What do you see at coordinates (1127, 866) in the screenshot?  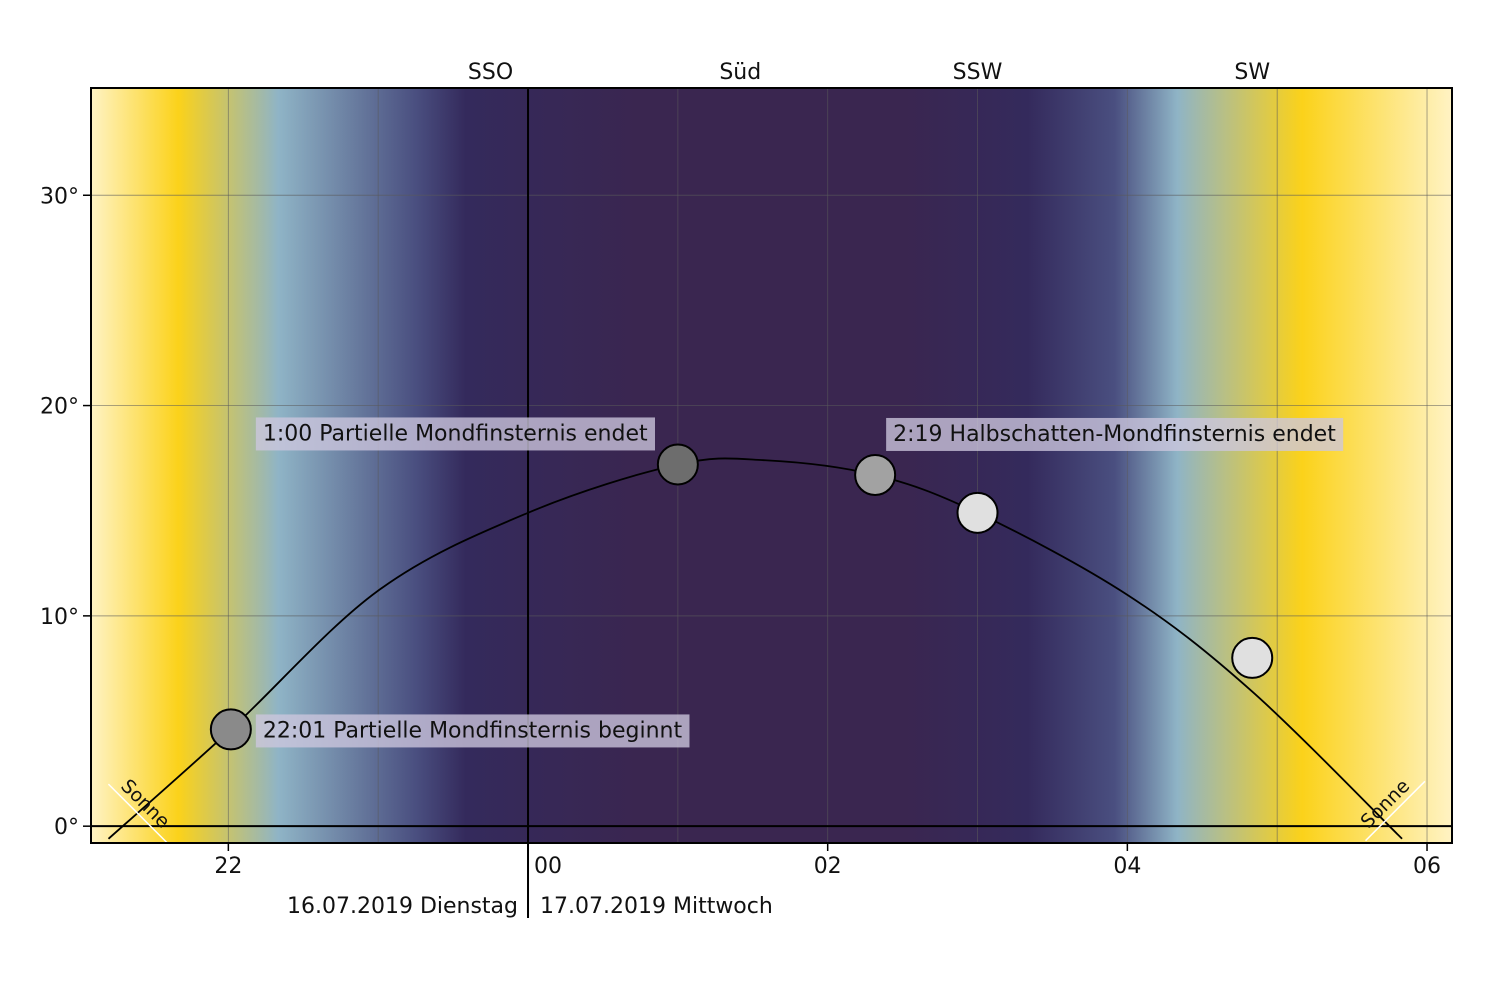 I see `x-tick-label: 04` at bounding box center [1127, 866].